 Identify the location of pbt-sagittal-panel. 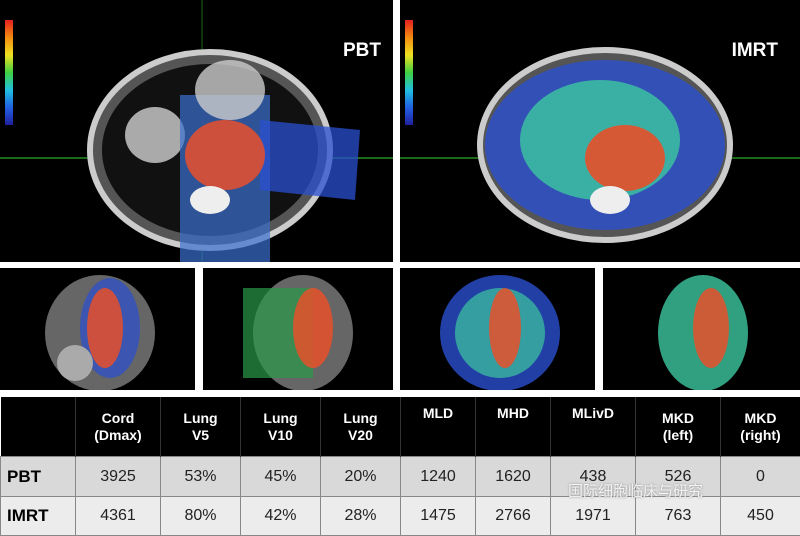
(298, 329).